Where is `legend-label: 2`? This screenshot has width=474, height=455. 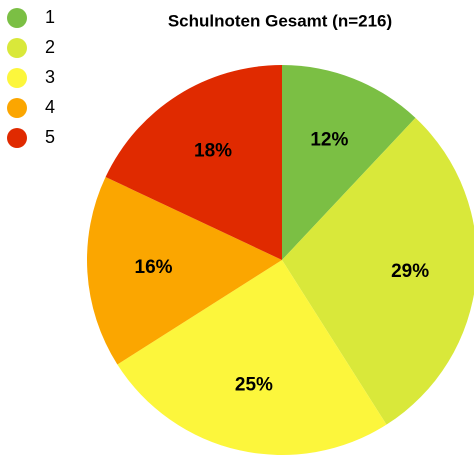
legend-label: 2 is located at coordinates (50, 47).